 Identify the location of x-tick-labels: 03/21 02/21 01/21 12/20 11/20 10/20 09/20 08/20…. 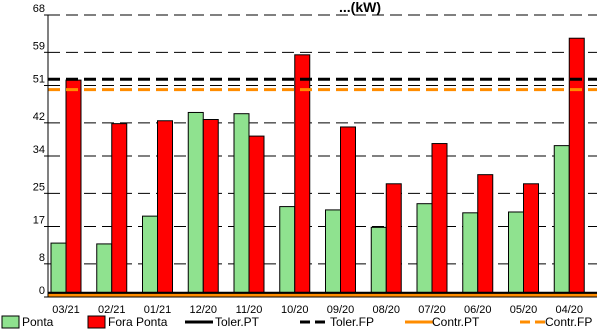
(317, 310).